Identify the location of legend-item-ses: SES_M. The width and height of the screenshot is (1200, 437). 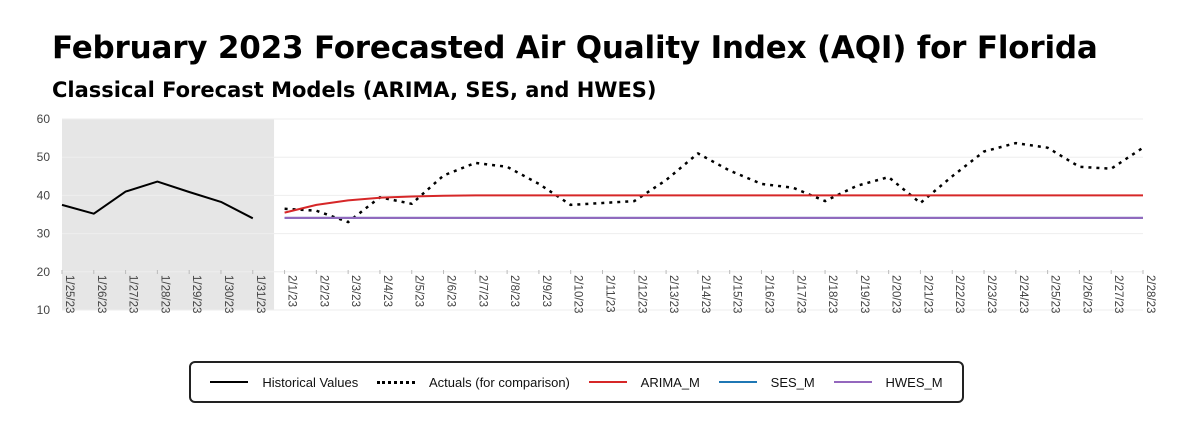
(766, 382).